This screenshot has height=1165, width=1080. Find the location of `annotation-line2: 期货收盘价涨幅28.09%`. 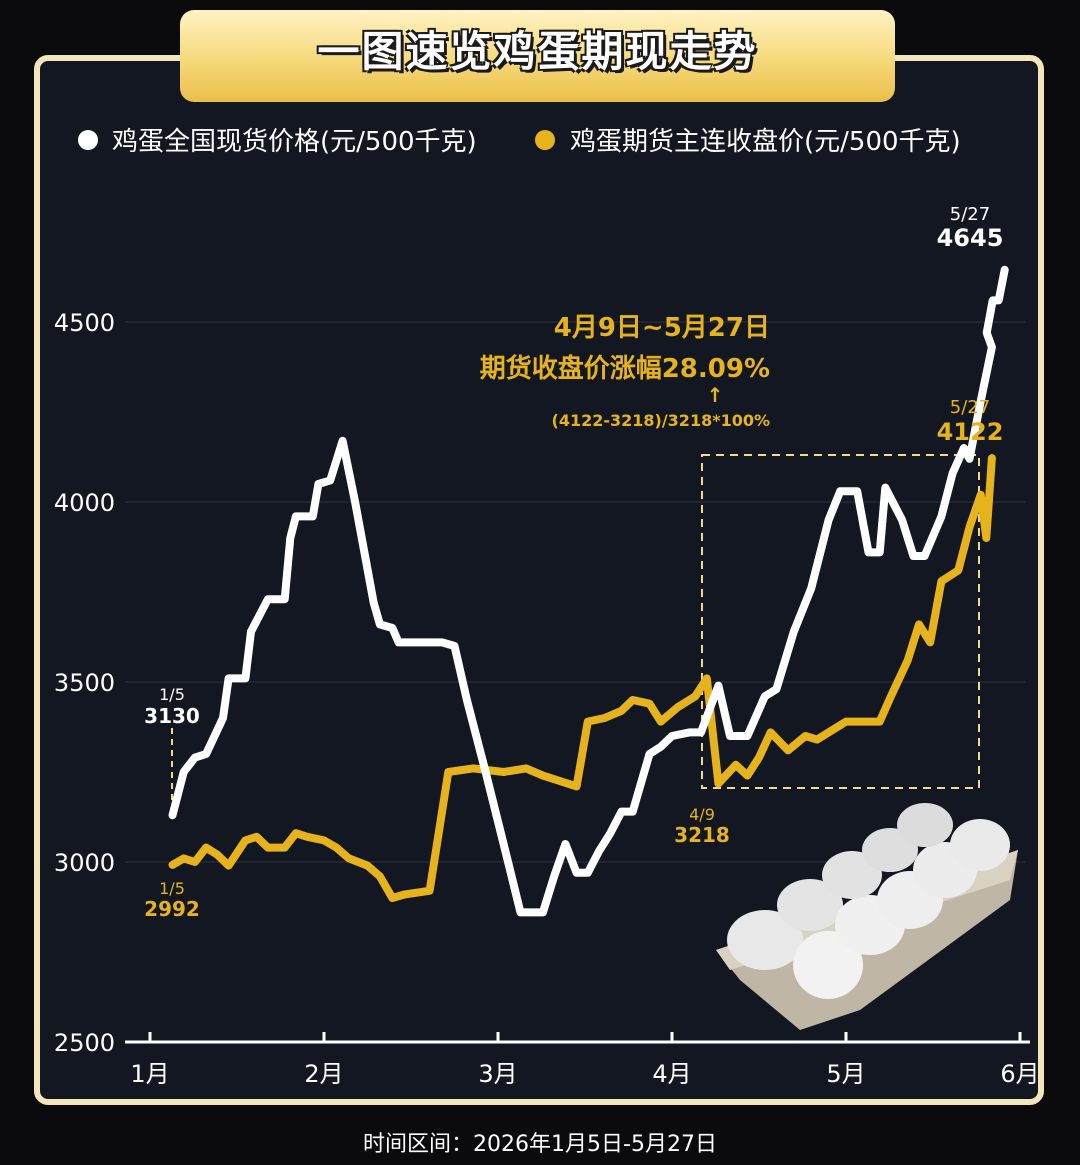

annotation-line2: 期货收盘价涨幅28.09% is located at coordinates (625, 368).